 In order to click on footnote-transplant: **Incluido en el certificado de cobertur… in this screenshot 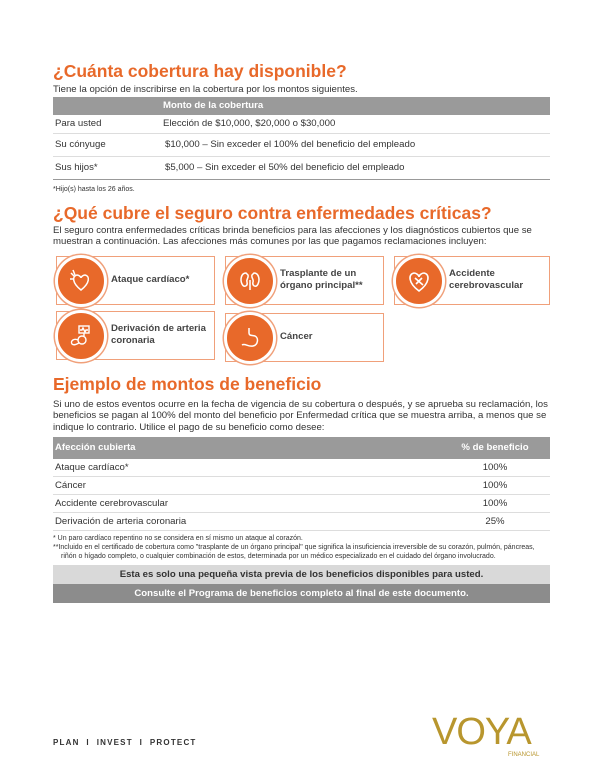, I will do `click(294, 552)`.